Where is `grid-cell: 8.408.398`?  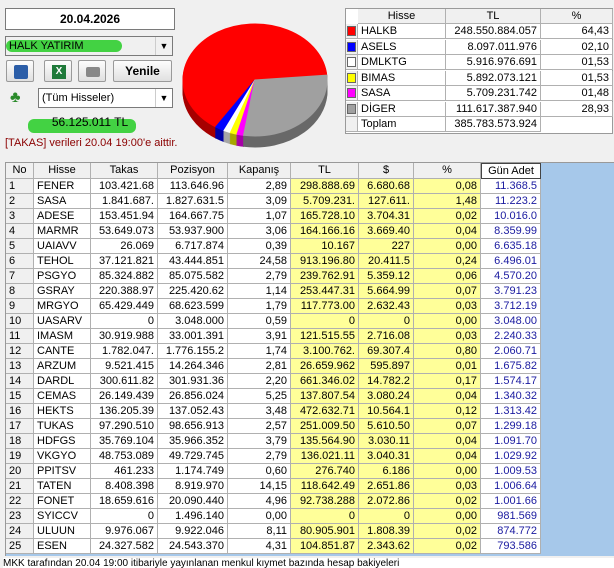 grid-cell: 8.408.398 is located at coordinates (124, 486).